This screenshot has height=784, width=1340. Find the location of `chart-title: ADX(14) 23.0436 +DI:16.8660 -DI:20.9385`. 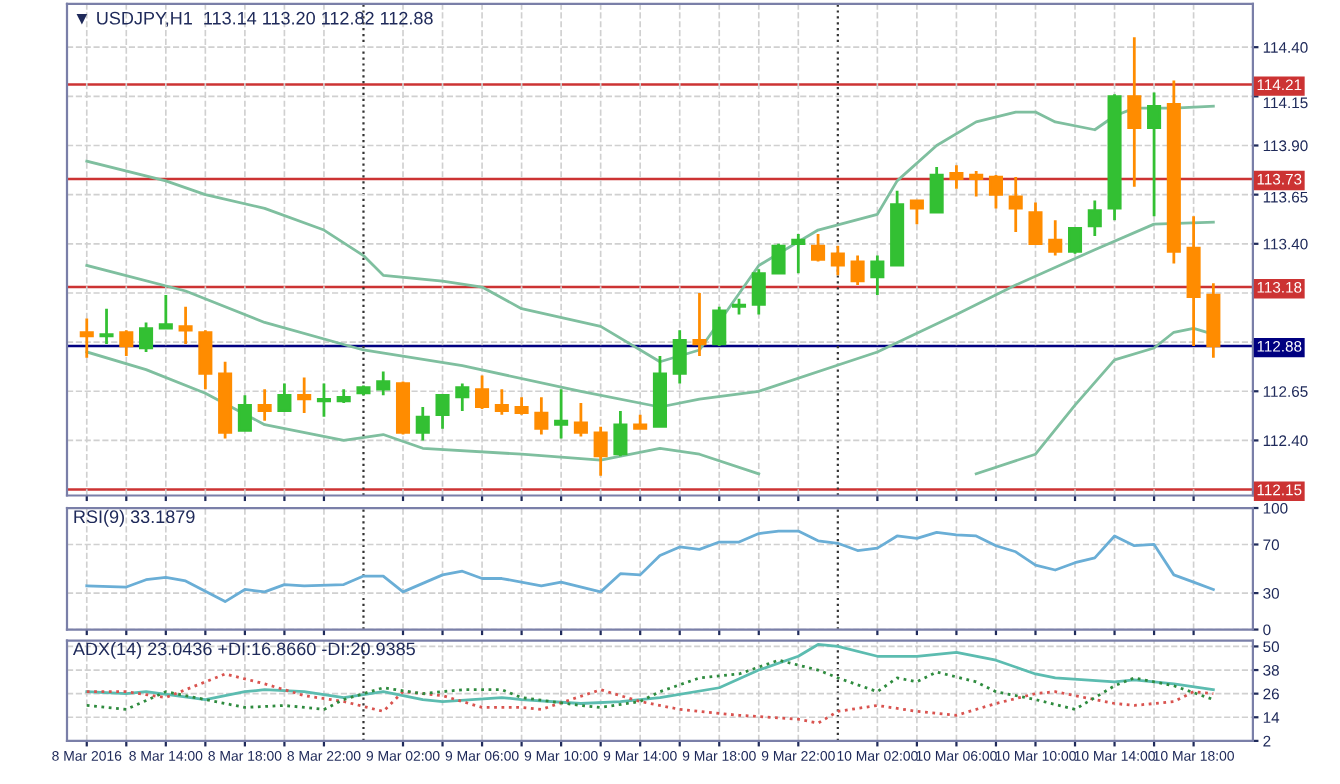

chart-title: ADX(14) 23.0436 +DI:16.8660 -DI:20.9385 is located at coordinates (243, 650).